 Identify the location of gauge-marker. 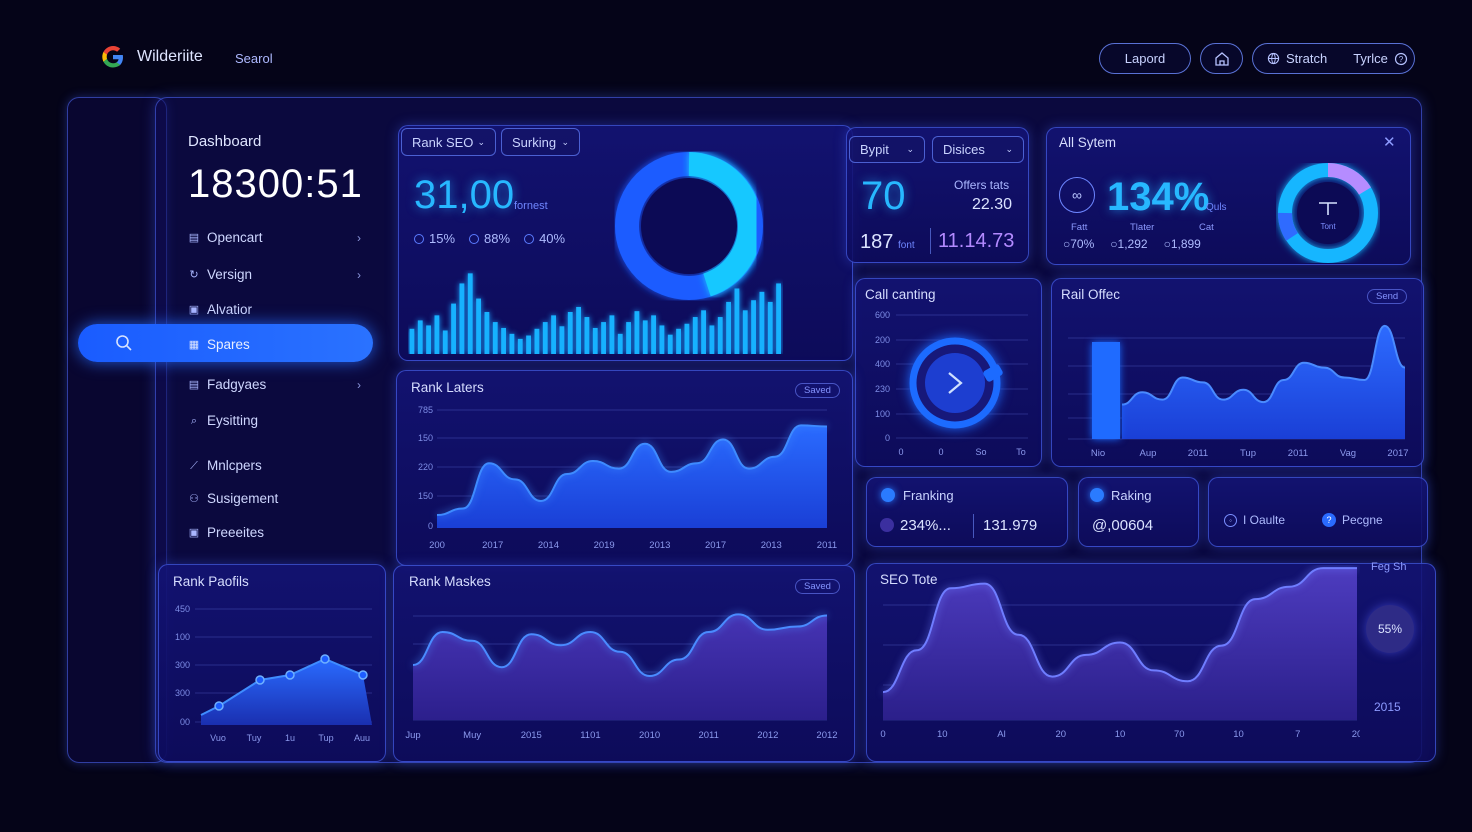
(993, 373).